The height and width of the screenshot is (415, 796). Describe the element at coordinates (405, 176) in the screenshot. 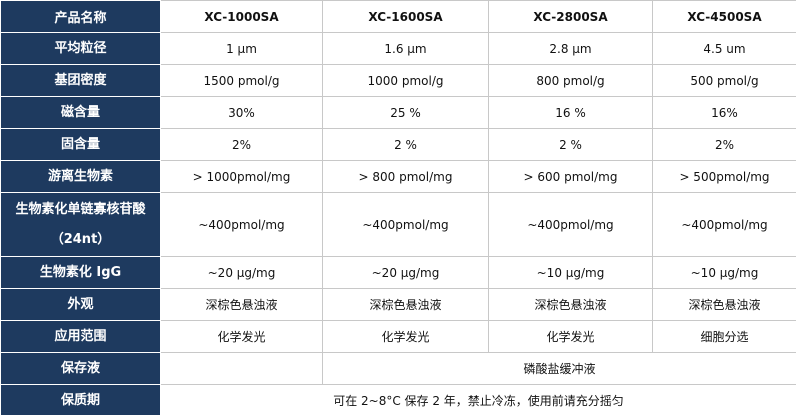

I see `table-cell: > 800 pmol/mg` at that location.